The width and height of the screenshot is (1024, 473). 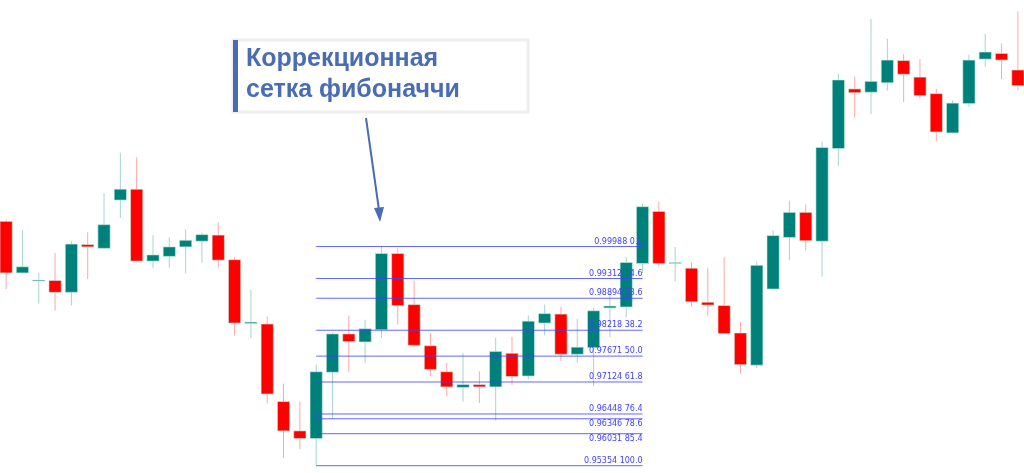 What do you see at coordinates (616, 438) in the screenshot?
I see `ref-line-label: 0.96031 85.4` at bounding box center [616, 438].